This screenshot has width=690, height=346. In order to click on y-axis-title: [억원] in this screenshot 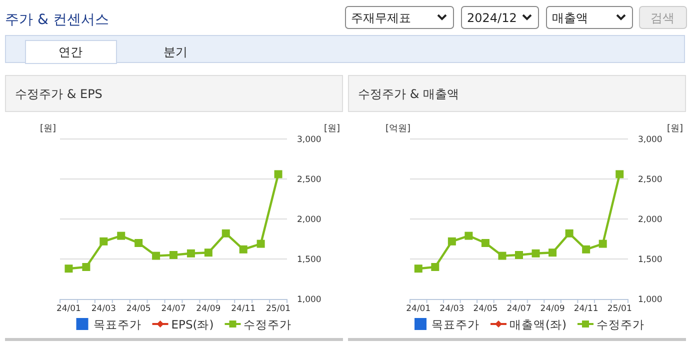, I will do `click(398, 129)`.